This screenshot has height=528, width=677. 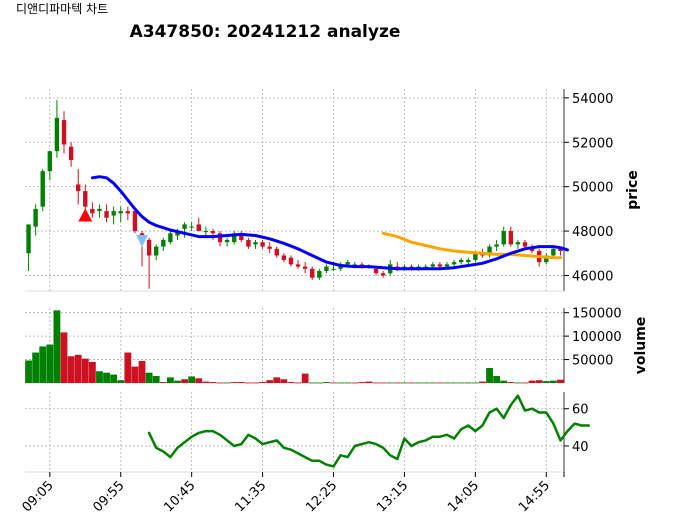 I want to click on price-axis-label: price, so click(x=633, y=190).